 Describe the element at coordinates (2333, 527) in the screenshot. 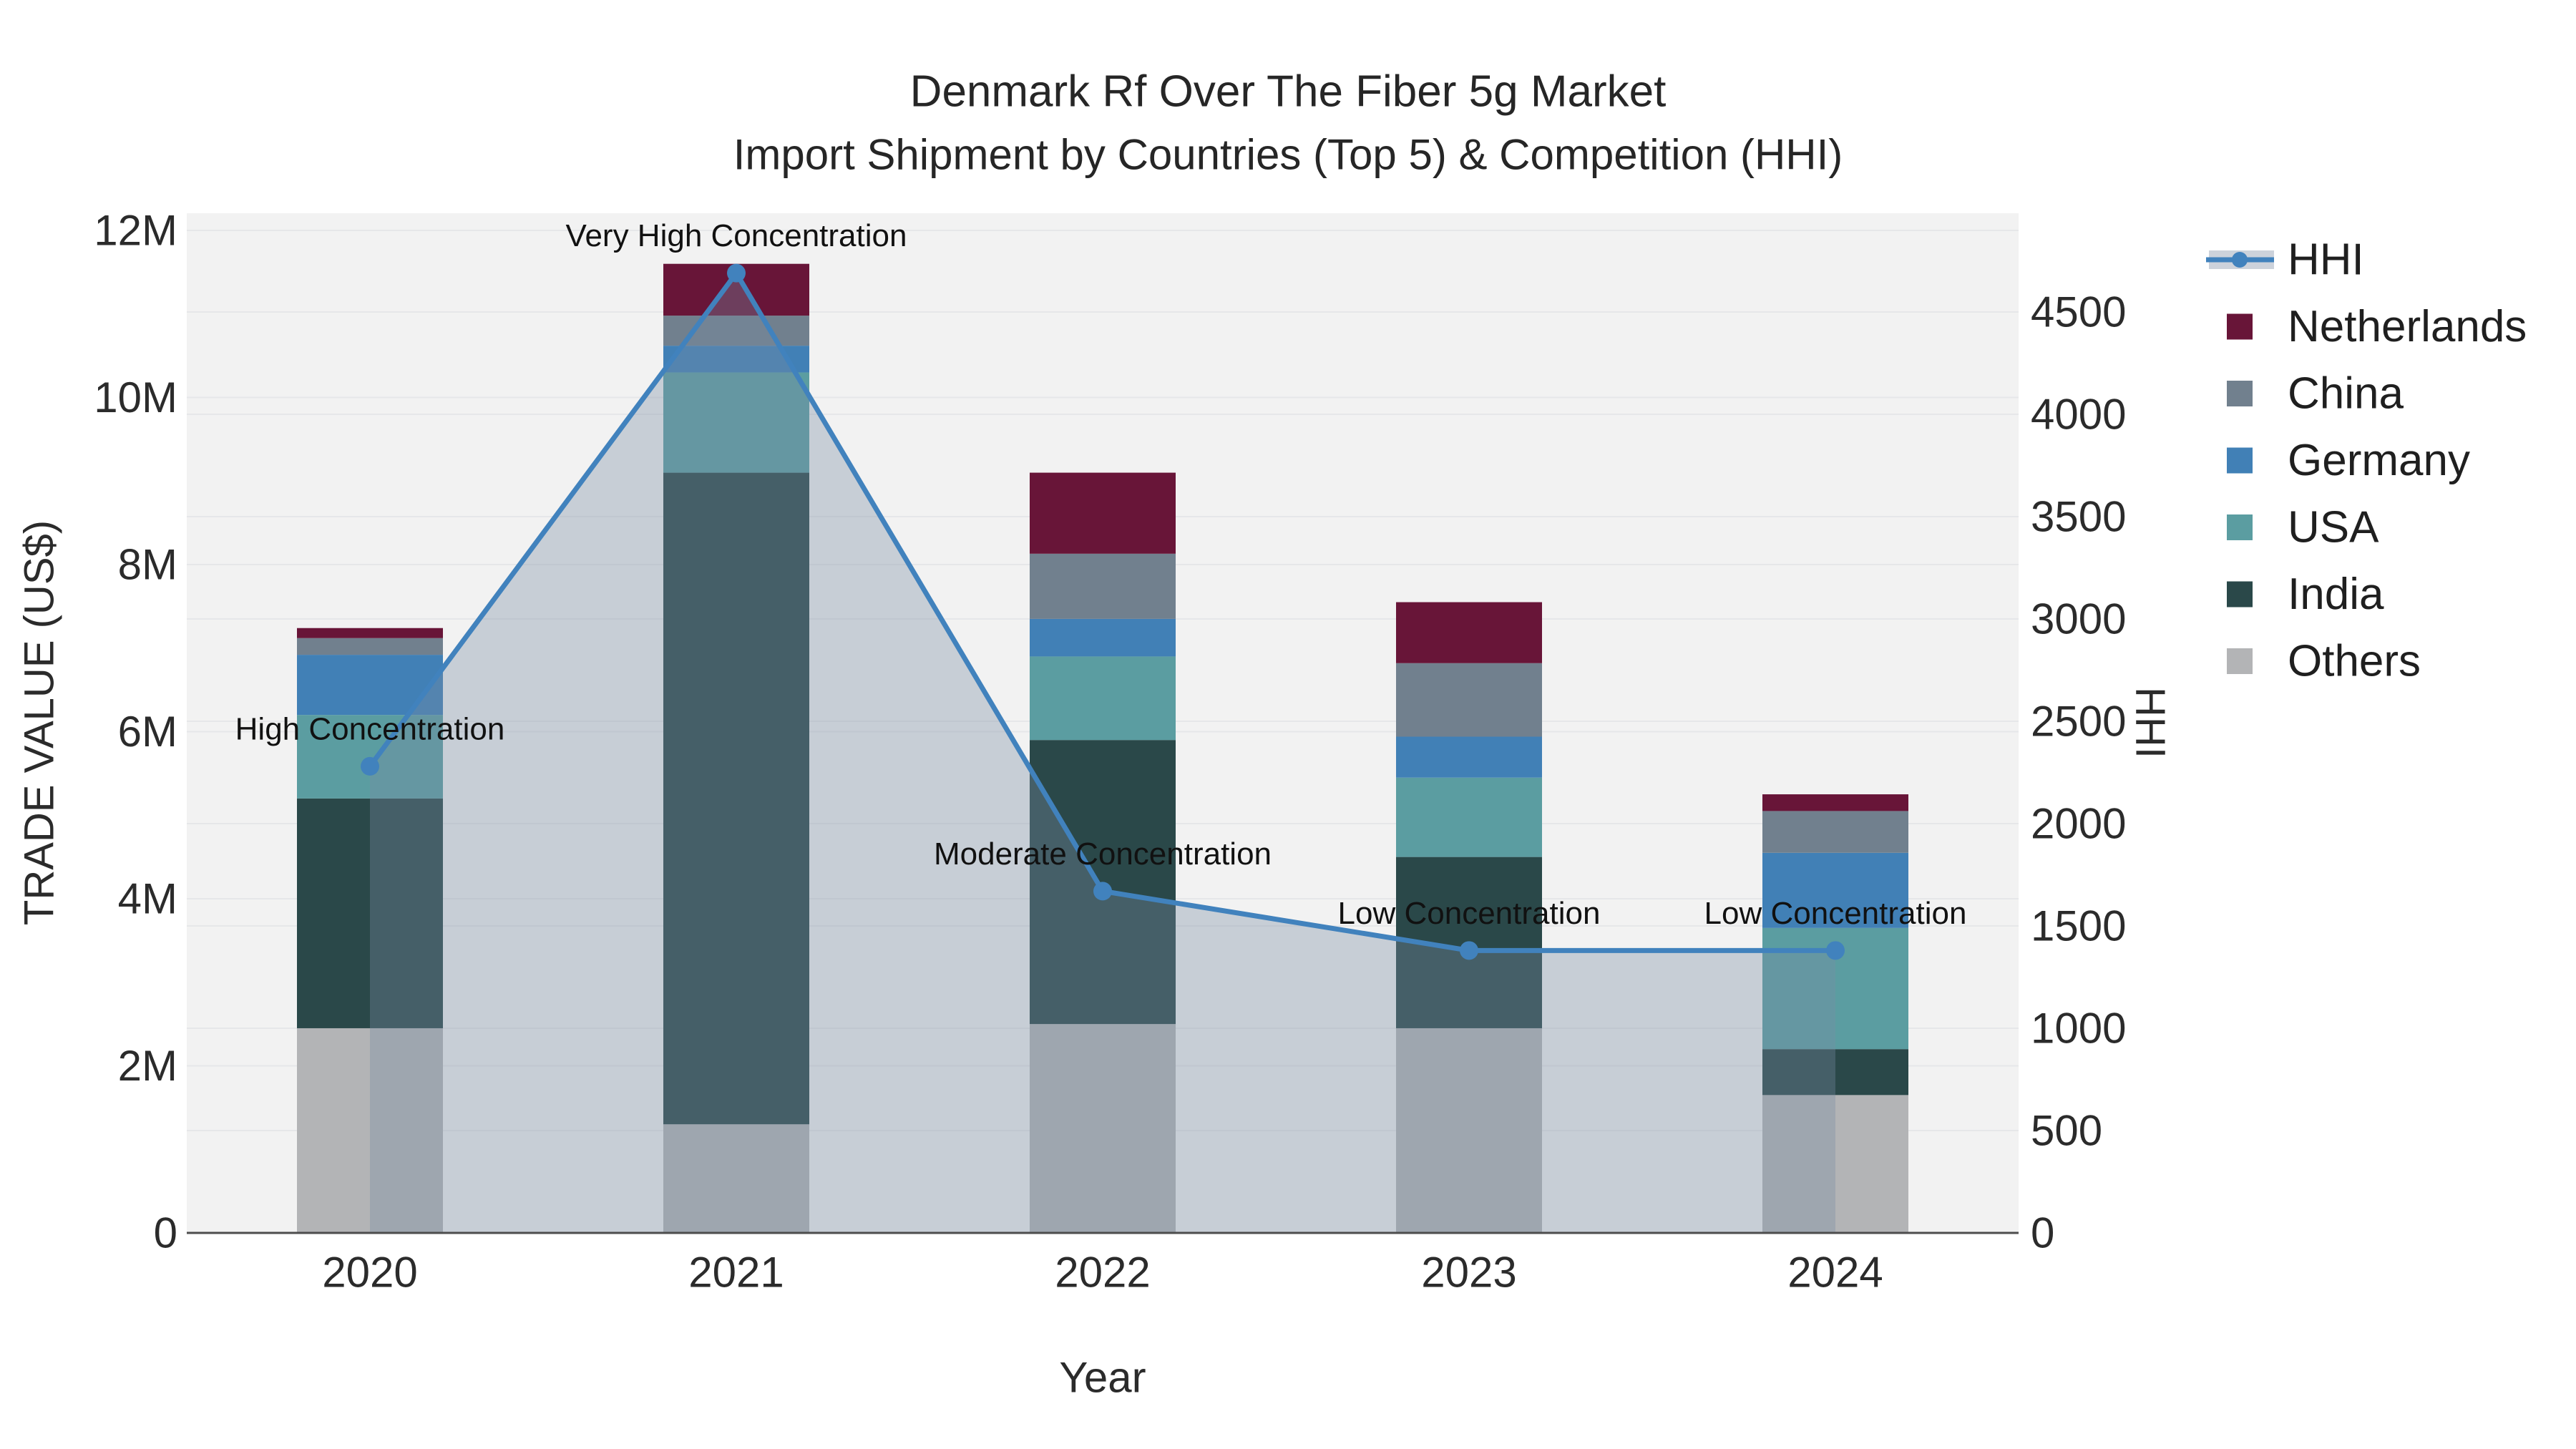

I see `legend-label-usa: USA` at that location.